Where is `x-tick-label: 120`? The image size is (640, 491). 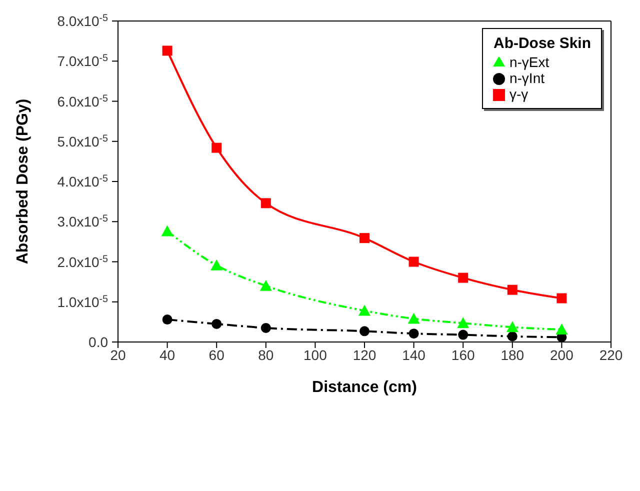
x-tick-label: 120 is located at coordinates (364, 354).